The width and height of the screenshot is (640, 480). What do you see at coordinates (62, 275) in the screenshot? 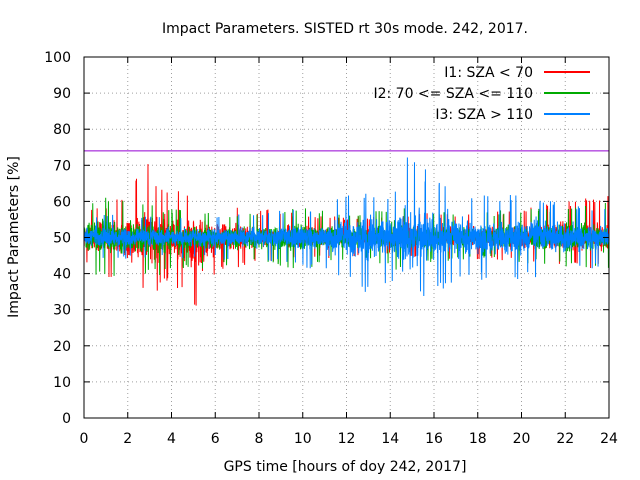
I see `y-tick-label: 40` at bounding box center [62, 275].